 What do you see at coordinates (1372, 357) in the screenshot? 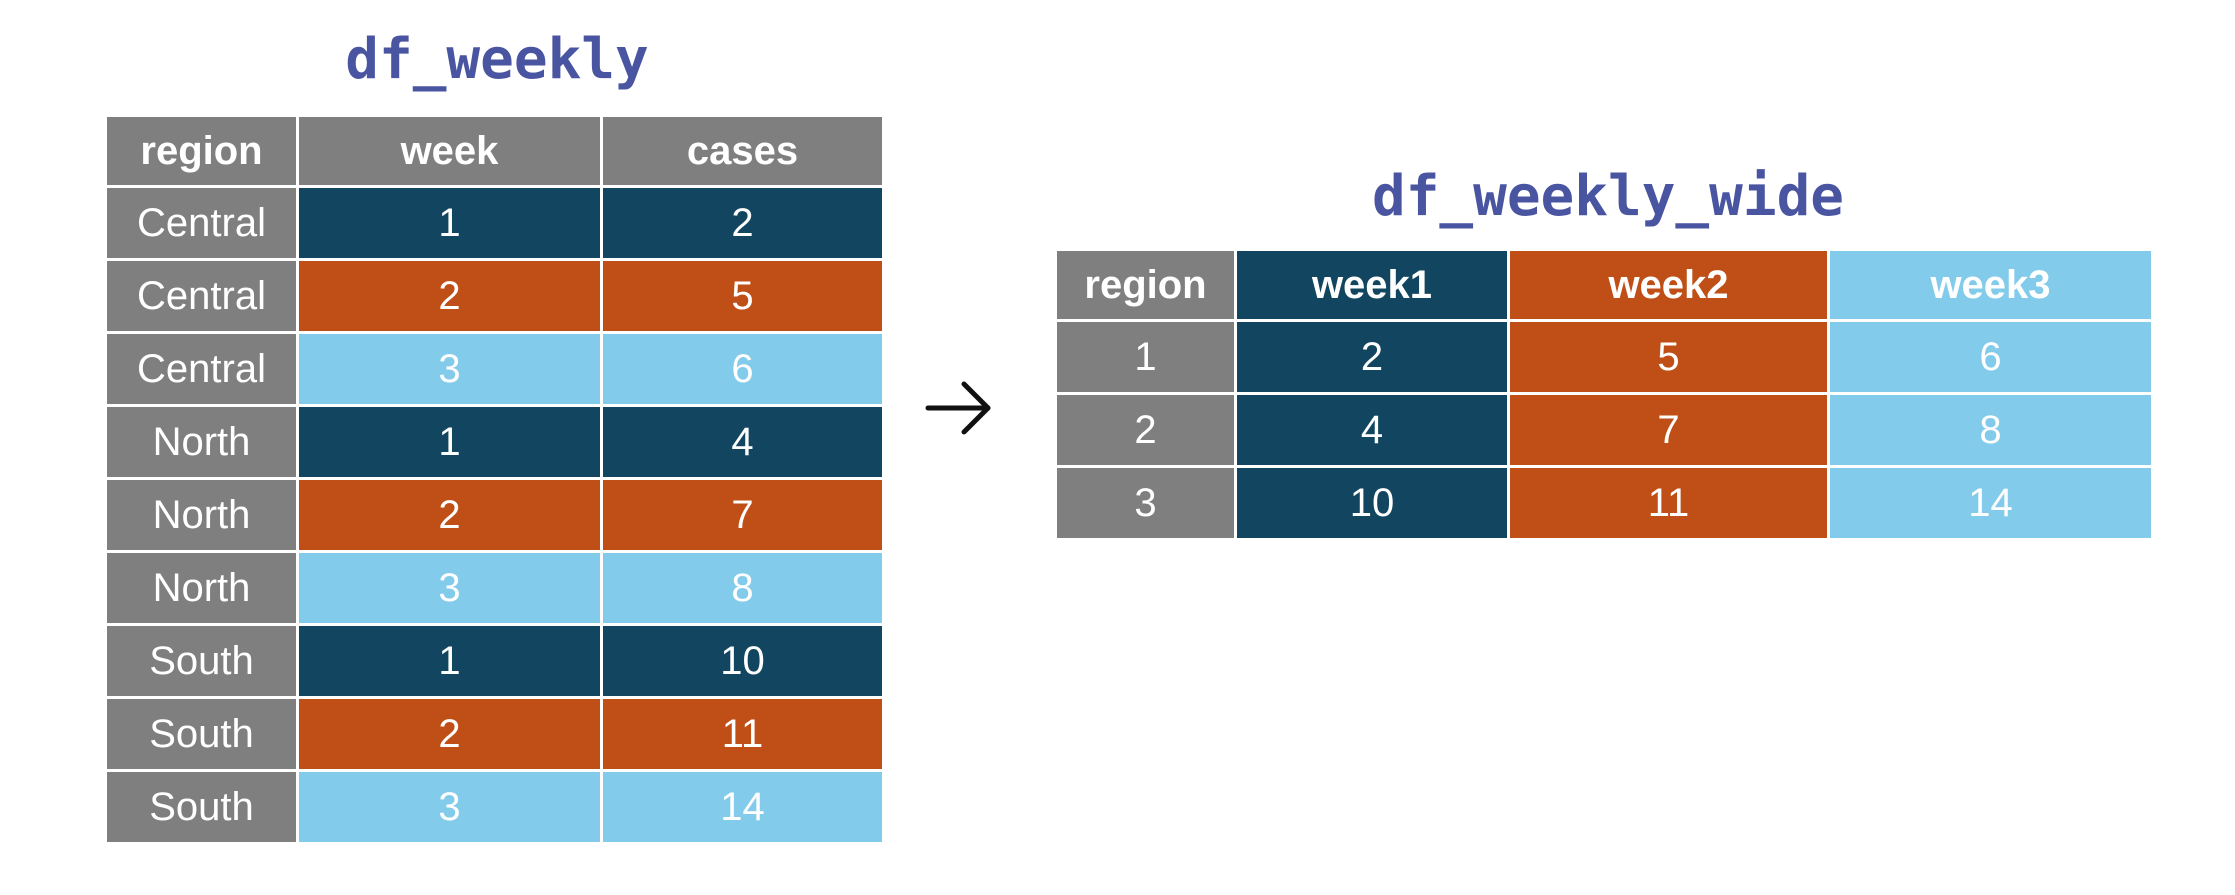
I see `week1-cell: 2` at bounding box center [1372, 357].